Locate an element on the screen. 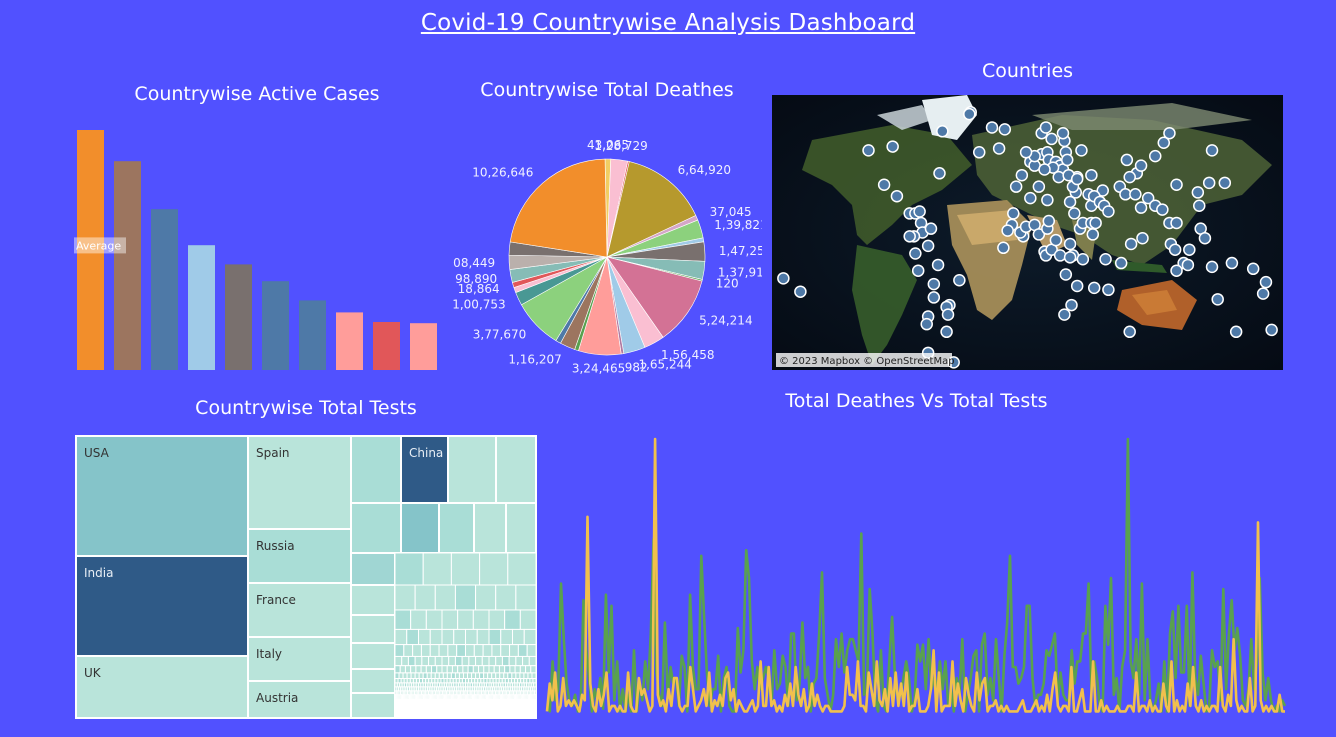 Image resolution: width=1336 pixels, height=737 pixels. treemap-cell-italy: Italy is located at coordinates (299, 659).